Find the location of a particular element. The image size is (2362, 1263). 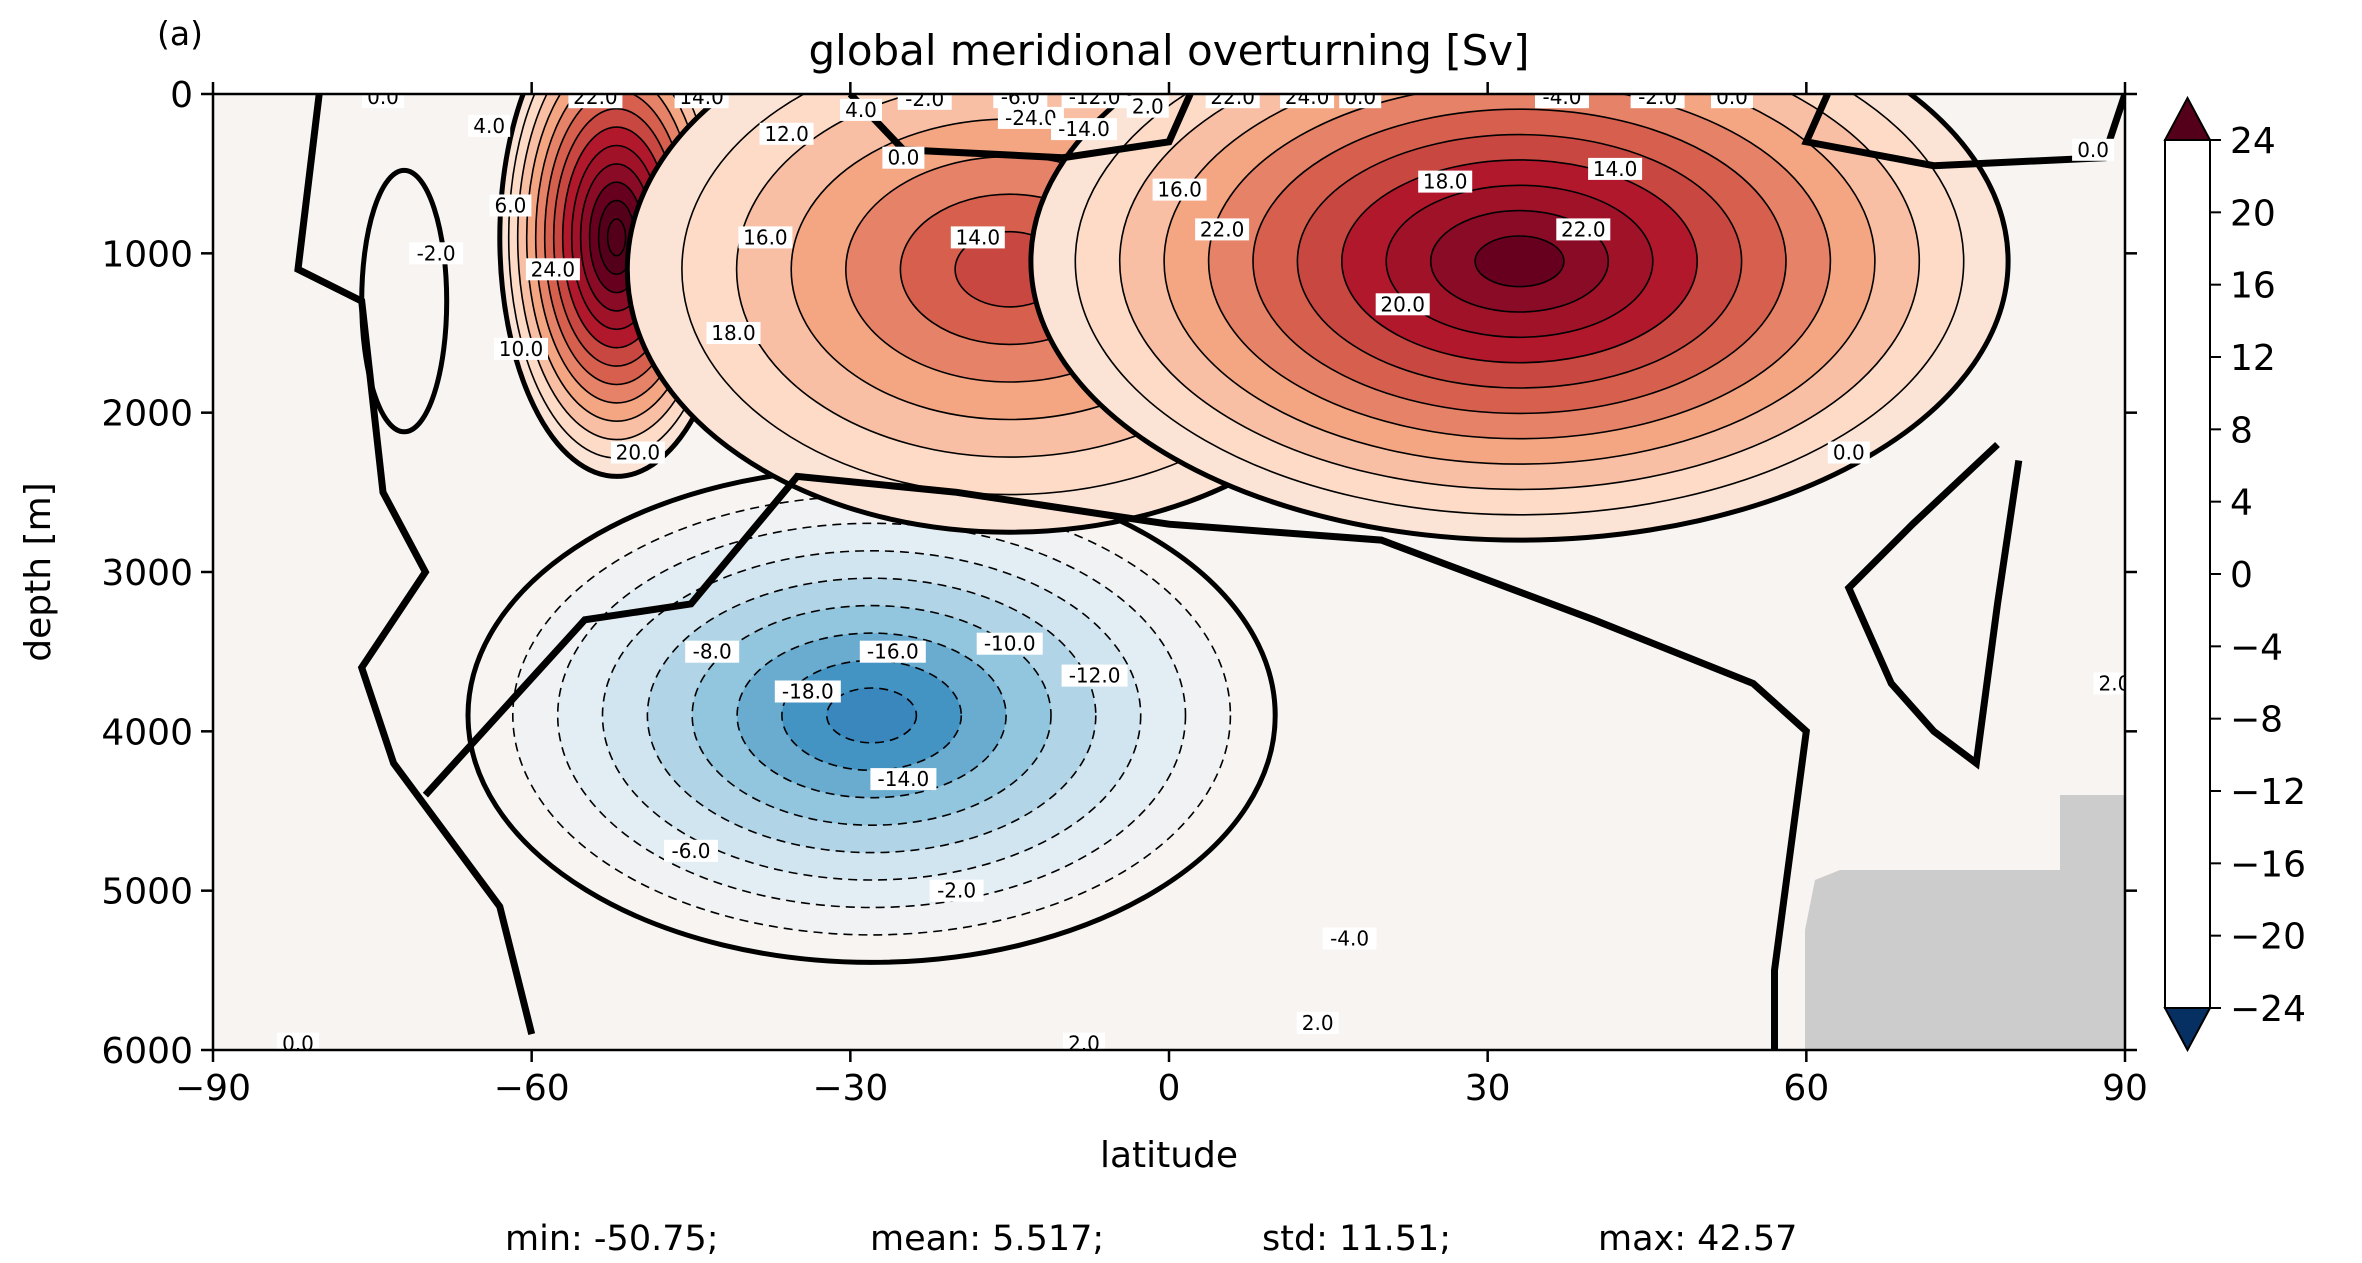

y-axis-label: depth [m] is located at coordinates (38, 571).